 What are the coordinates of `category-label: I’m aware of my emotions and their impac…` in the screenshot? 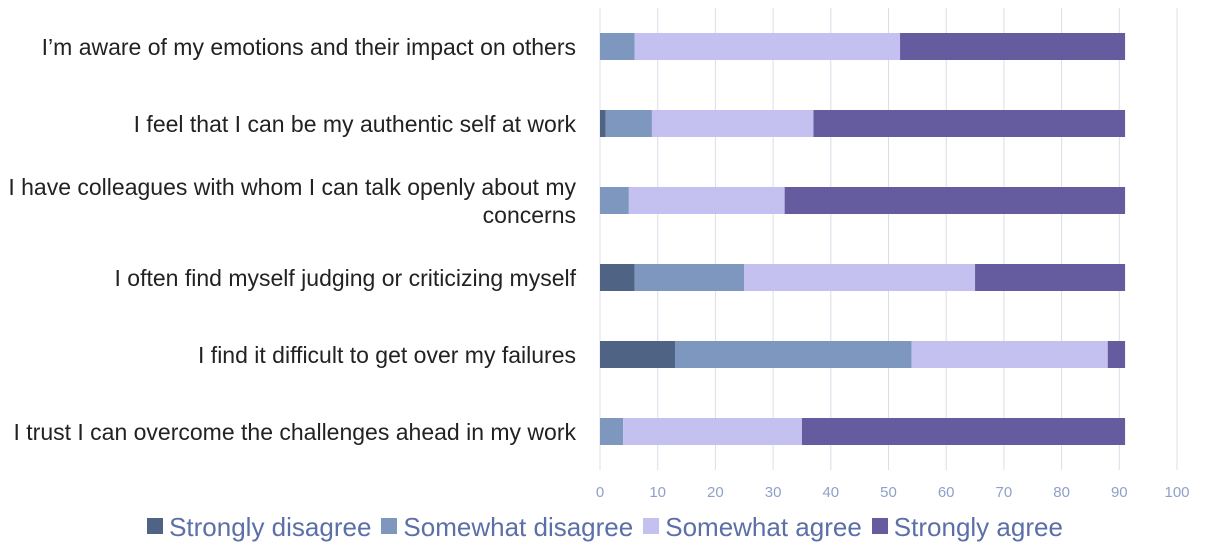 It's located at (308, 46).